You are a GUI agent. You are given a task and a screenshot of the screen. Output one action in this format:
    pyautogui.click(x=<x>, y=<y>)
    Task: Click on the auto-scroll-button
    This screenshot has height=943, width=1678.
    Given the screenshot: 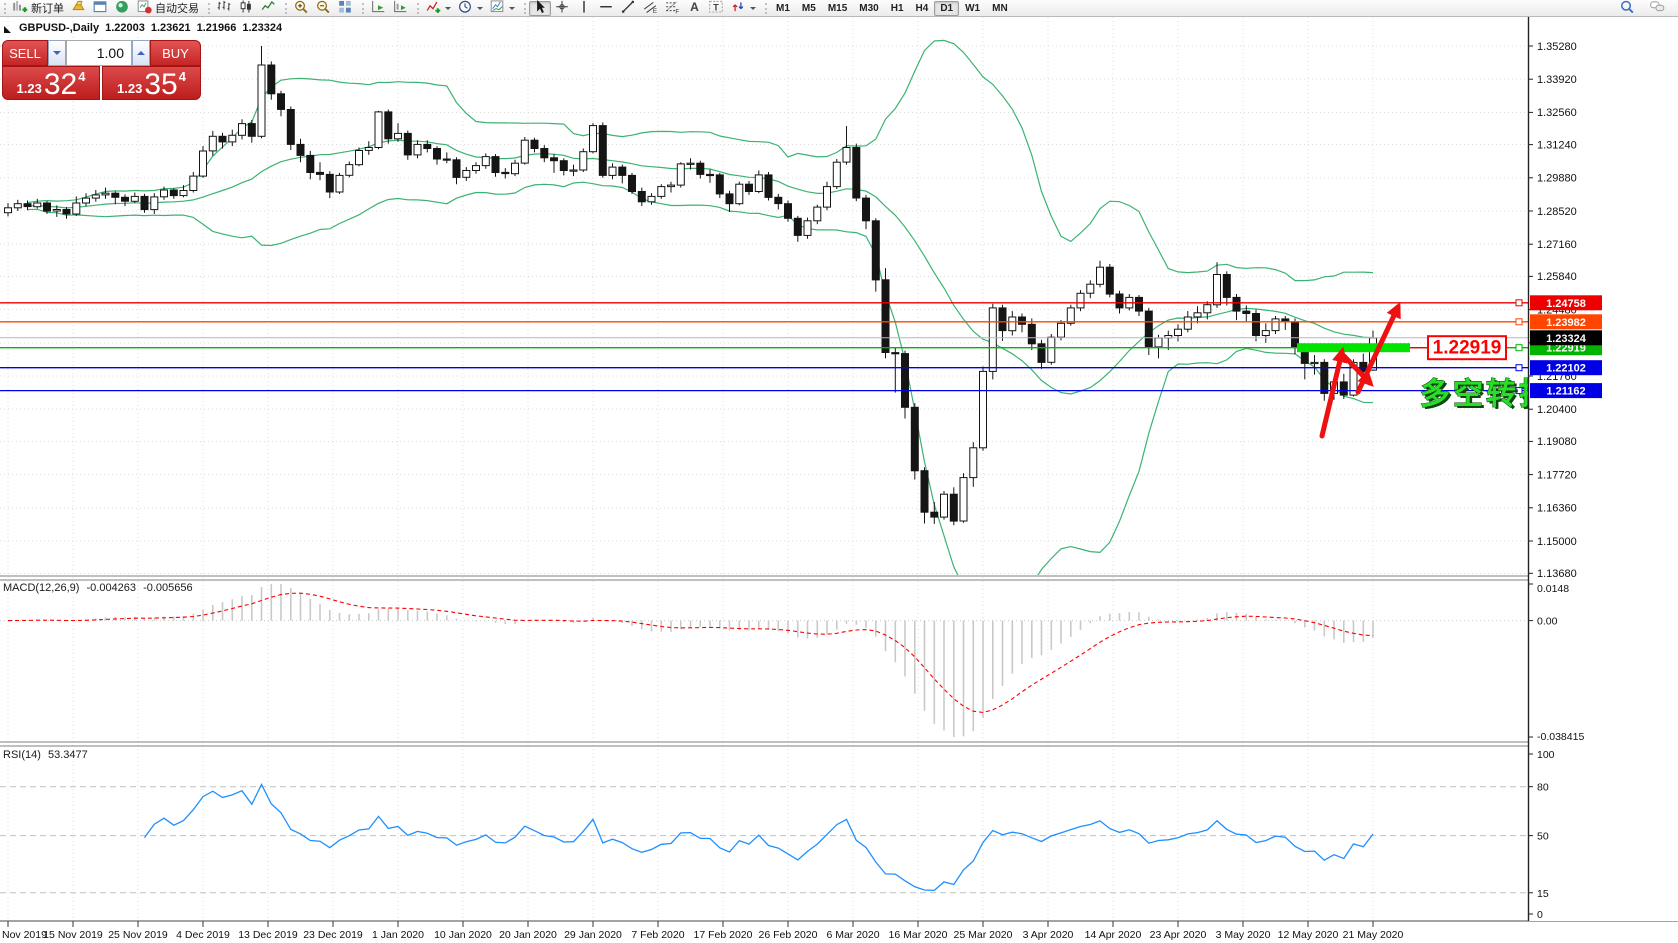 What is the action you would take?
    pyautogui.click(x=378, y=8)
    